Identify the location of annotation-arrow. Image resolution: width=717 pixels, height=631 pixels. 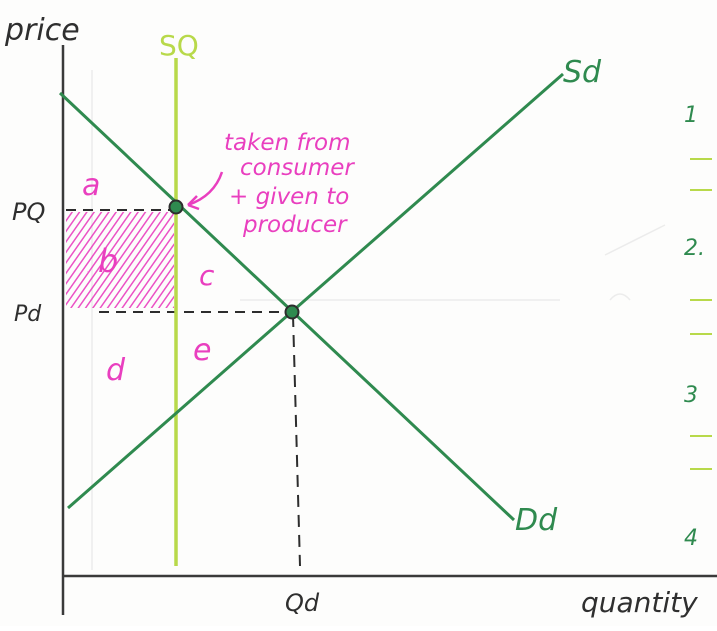
(205, 189).